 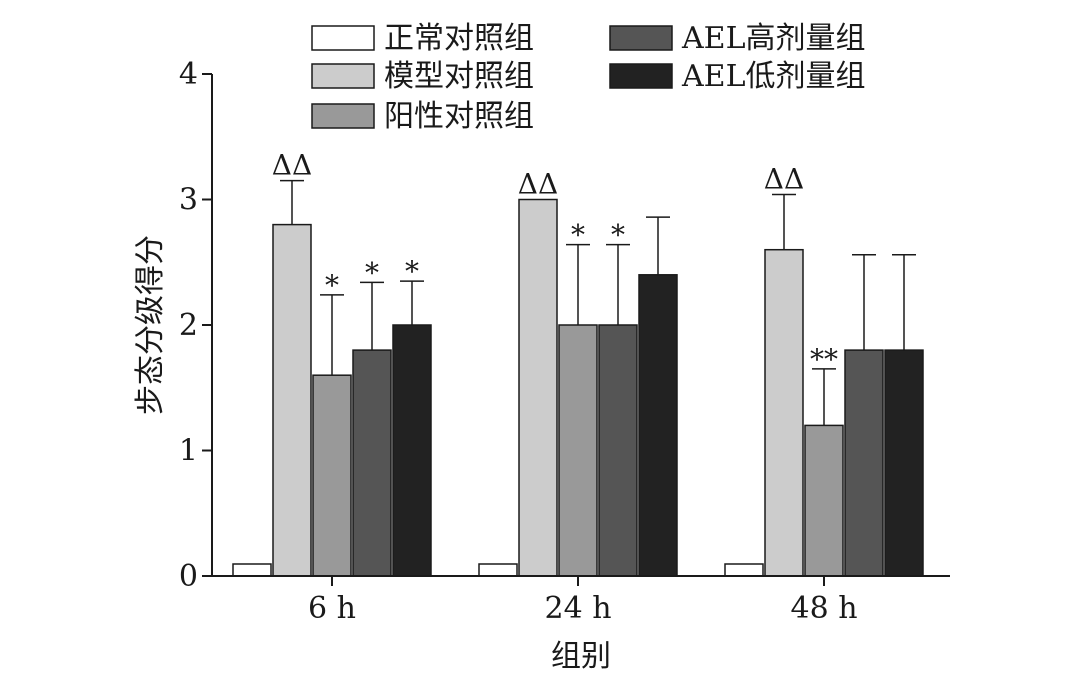 What do you see at coordinates (188, 451) in the screenshot?
I see `y-tick-label: 1` at bounding box center [188, 451].